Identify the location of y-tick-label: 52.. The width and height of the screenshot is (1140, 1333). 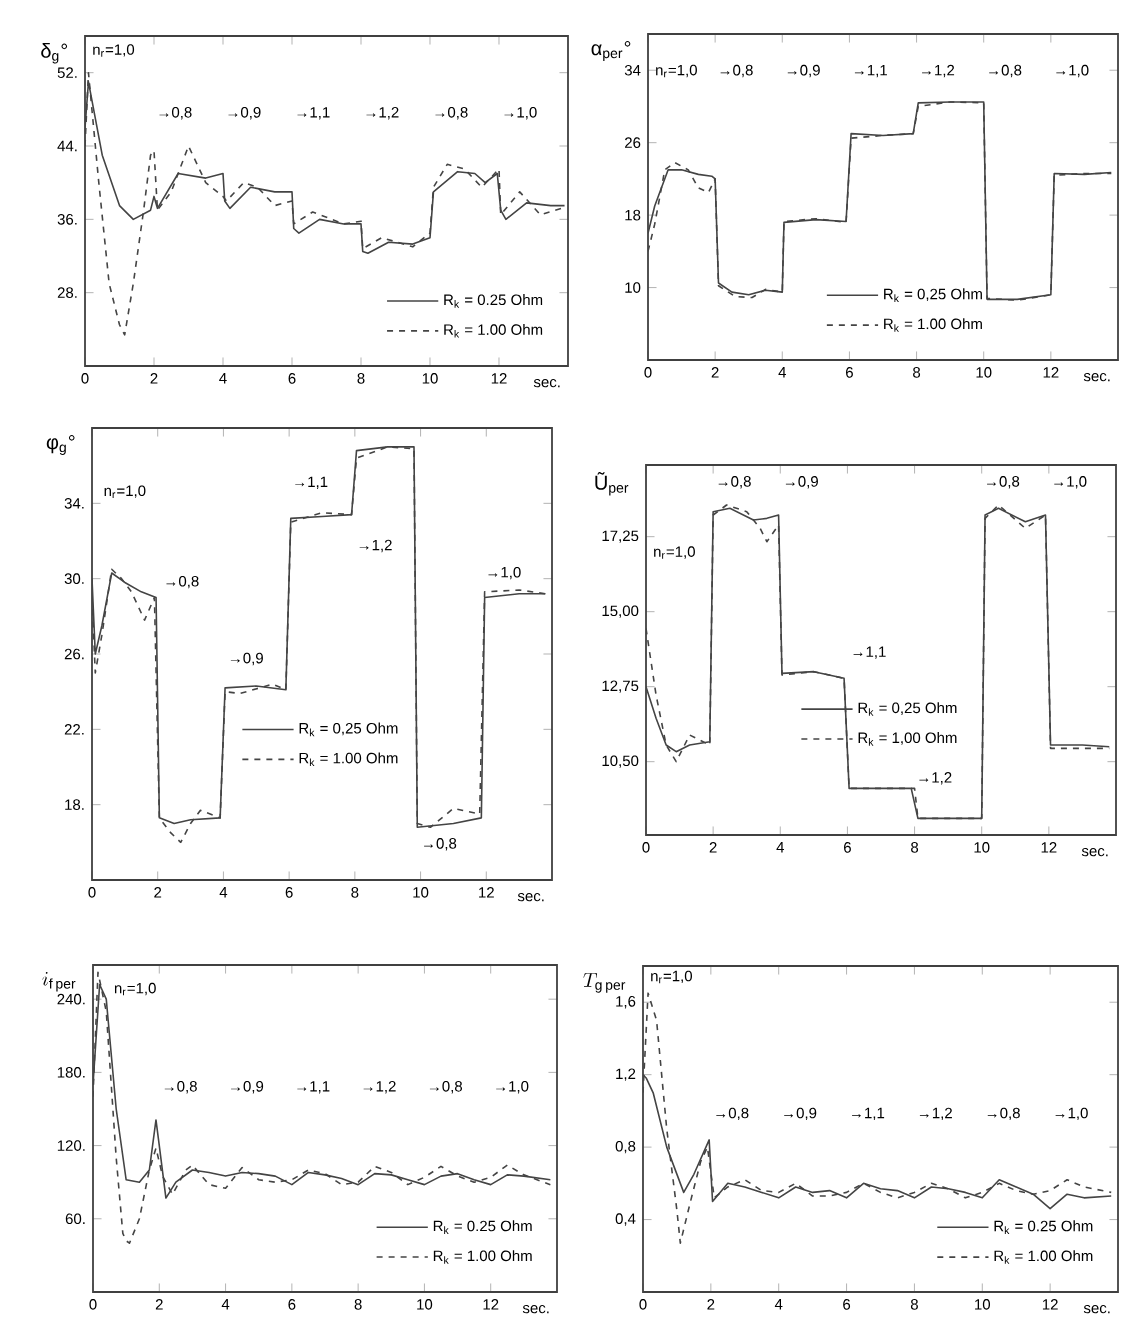
(67, 72).